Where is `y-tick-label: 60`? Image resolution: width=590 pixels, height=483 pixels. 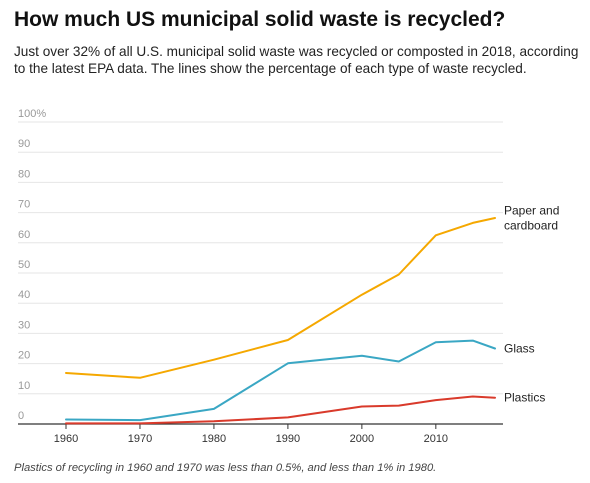 y-tick-label: 60 is located at coordinates (24, 235).